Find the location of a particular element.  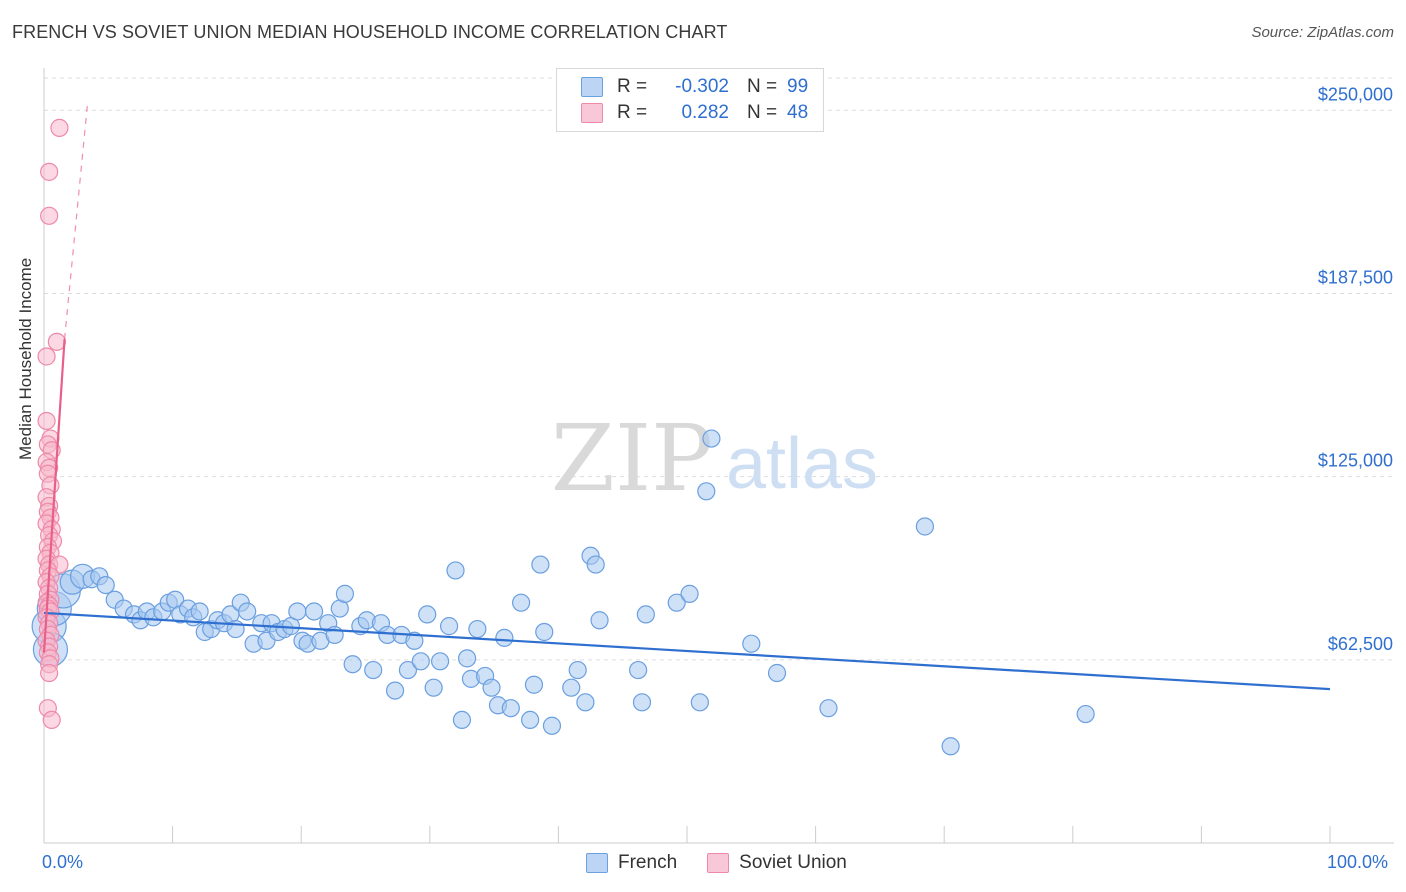

bottom-legend-swatch-soviet is located at coordinates (718, 863).